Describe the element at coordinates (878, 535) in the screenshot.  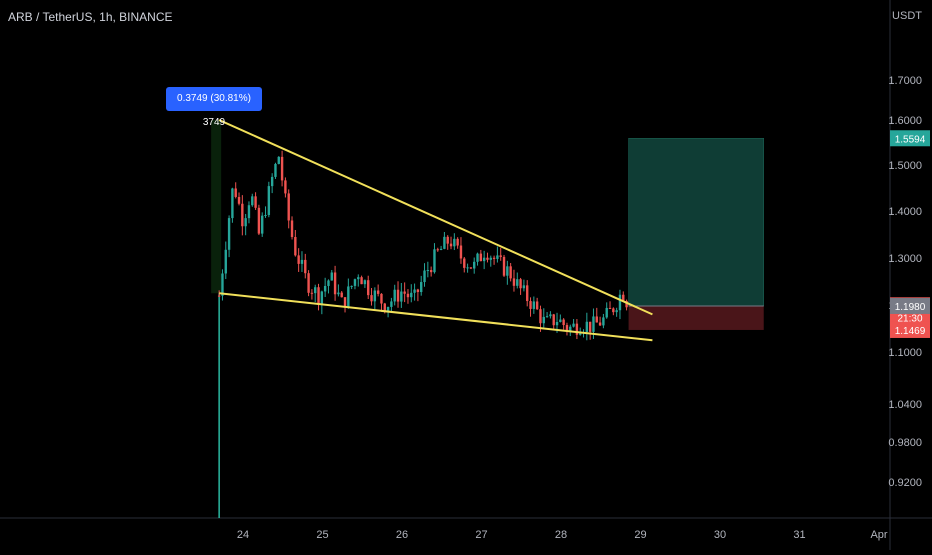
I see `x-tick-label: Apr` at that location.